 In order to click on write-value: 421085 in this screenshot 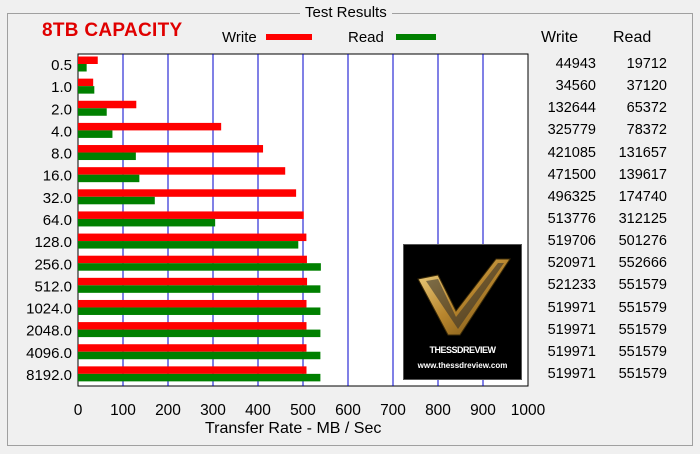, I will do `click(571, 152)`.